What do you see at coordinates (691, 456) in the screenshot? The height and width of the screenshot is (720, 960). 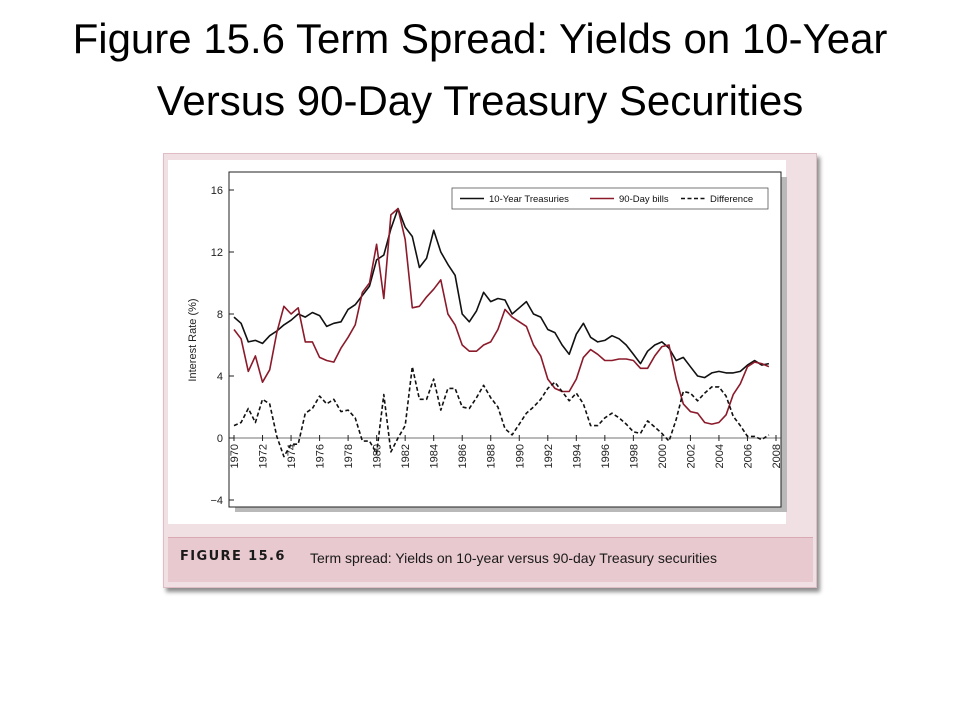 I see `x-tick-label: 2002` at bounding box center [691, 456].